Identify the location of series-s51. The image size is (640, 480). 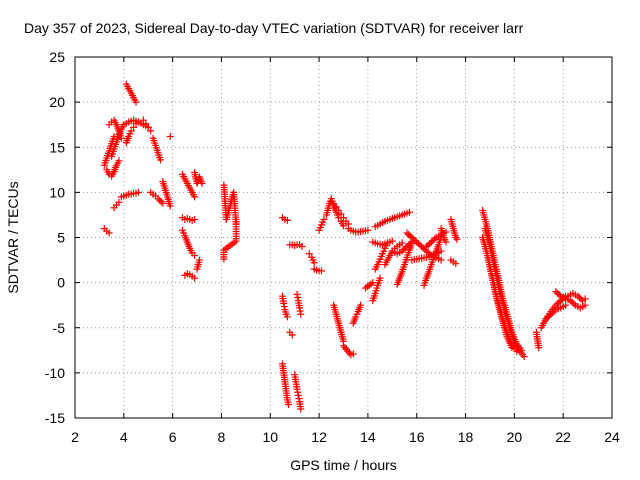
(453, 262).